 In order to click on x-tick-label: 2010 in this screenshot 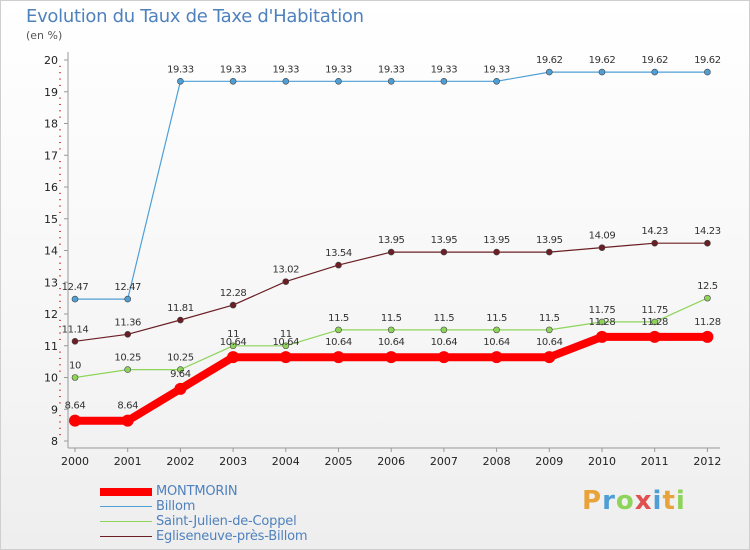, I will do `click(602, 461)`.